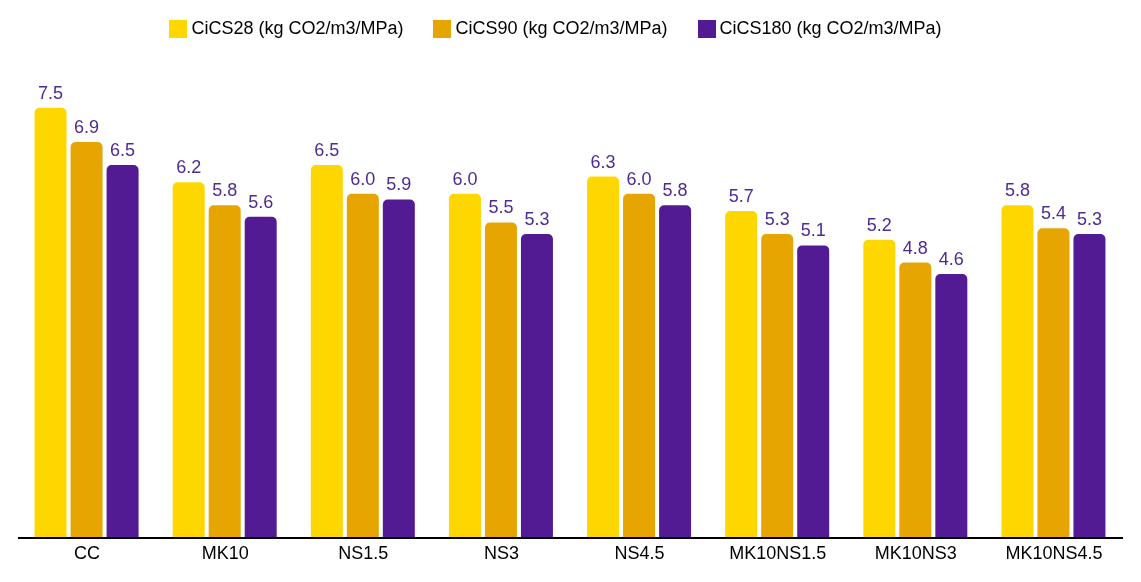  Describe the element at coordinates (813, 230) in the screenshot. I see `data-label: 5.1` at that location.